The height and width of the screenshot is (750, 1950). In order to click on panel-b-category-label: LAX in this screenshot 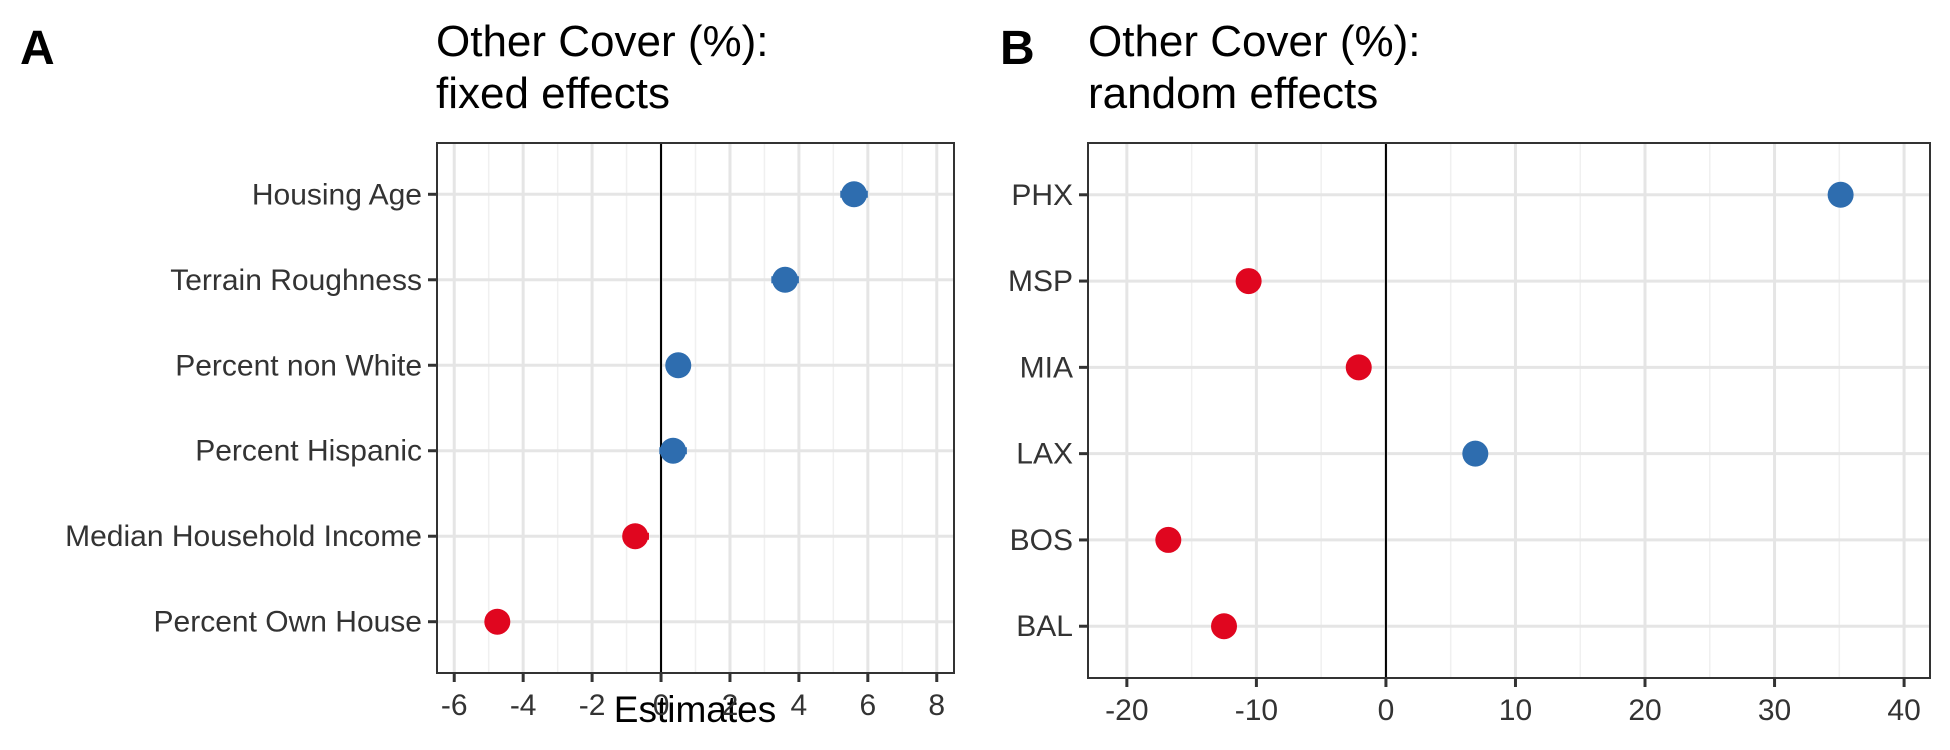, I will do `click(1044, 454)`.